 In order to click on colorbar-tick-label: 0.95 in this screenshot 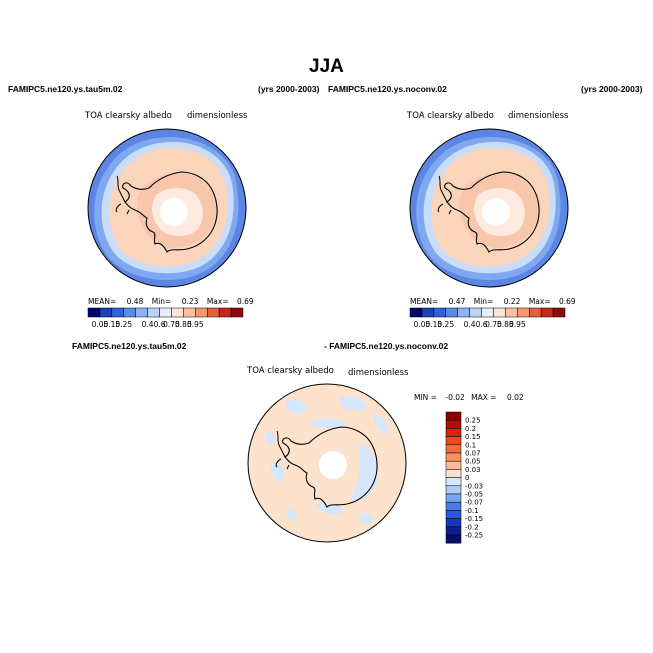, I will do `click(517, 324)`.